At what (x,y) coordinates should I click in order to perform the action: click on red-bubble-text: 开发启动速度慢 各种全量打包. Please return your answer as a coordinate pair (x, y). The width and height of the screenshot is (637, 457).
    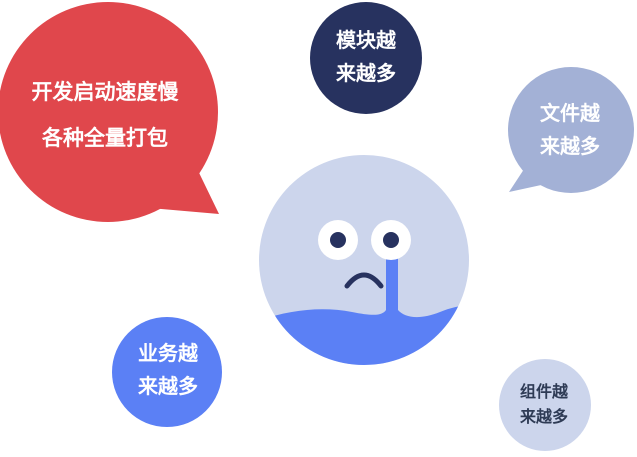
    Looking at the image, I should click on (105, 115).